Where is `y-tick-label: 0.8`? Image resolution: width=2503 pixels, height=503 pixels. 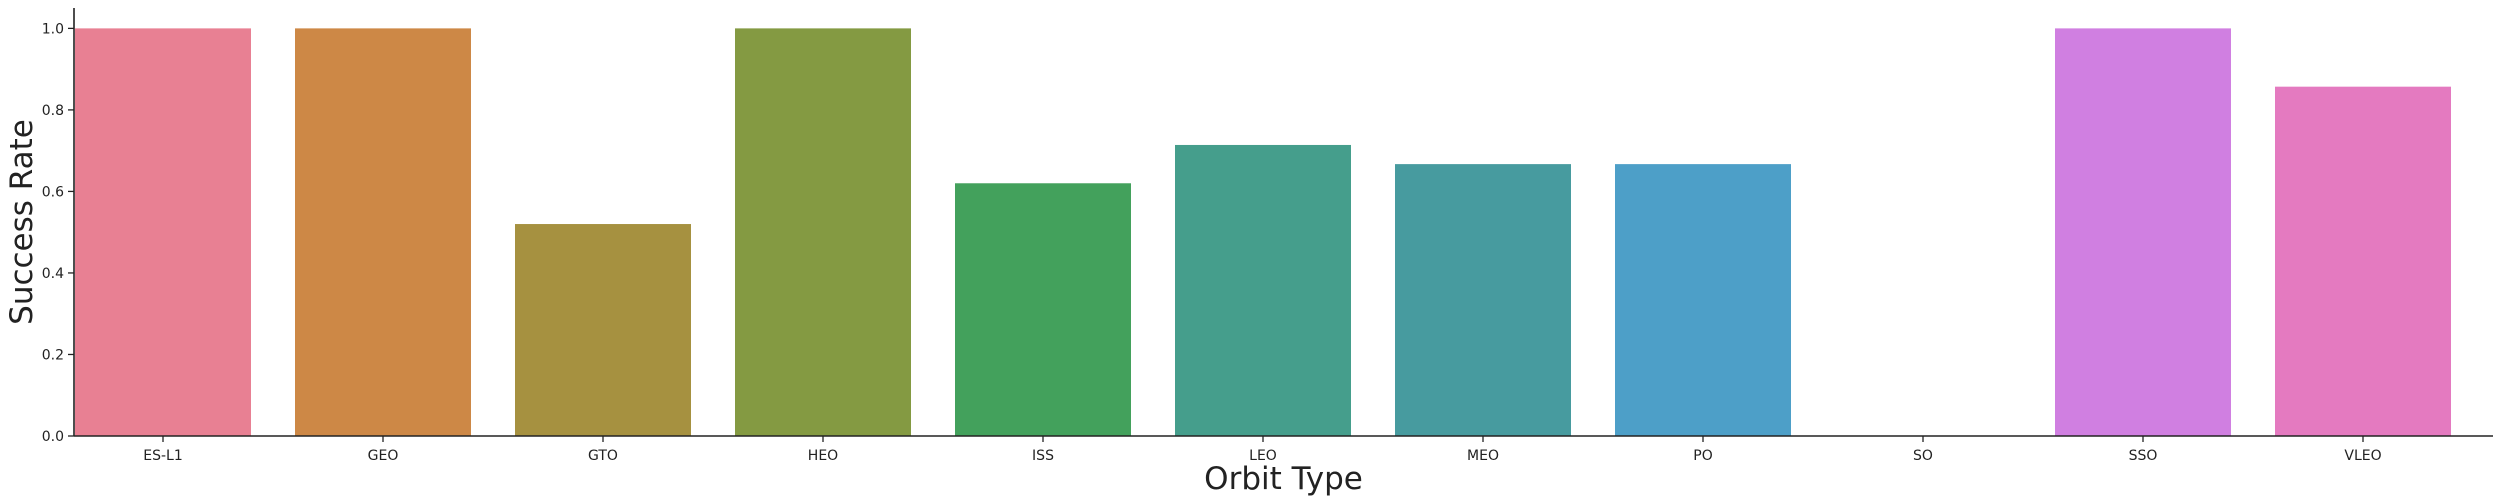
y-tick-label: 0.8 is located at coordinates (53, 111).